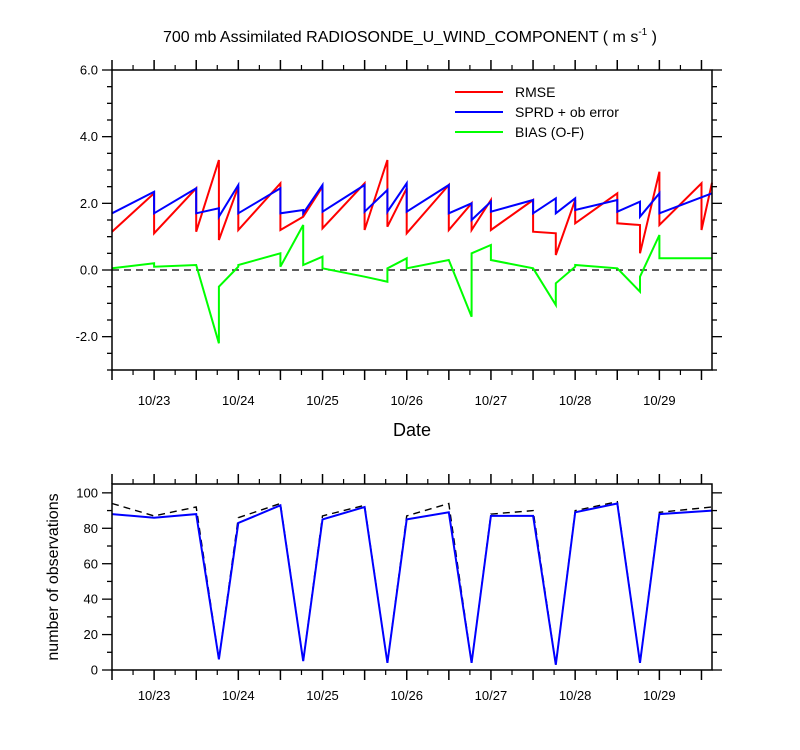 This screenshot has height=750, width=800. What do you see at coordinates (549, 132) in the screenshot?
I see `legend-label-2: BIAS (O-F)` at bounding box center [549, 132].